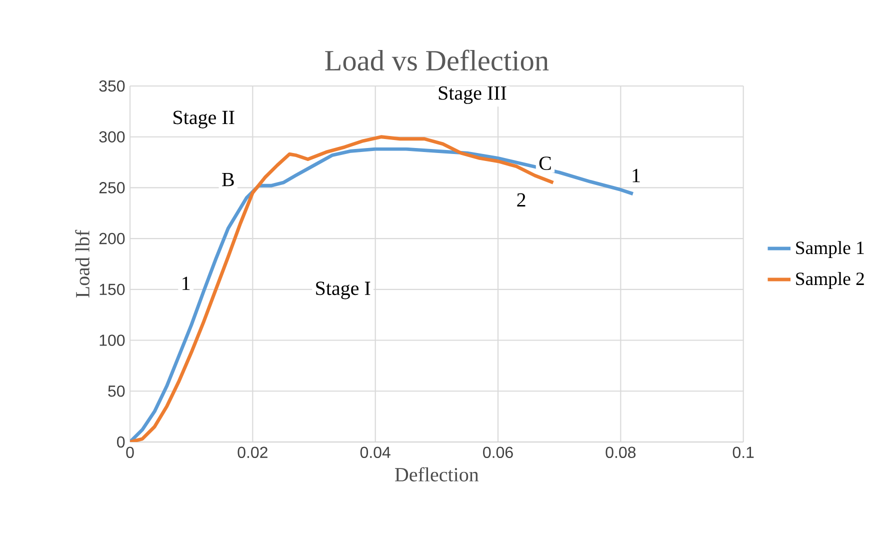 This screenshot has width=880, height=541. I want to click on y-tick-label: 50, so click(116, 391).